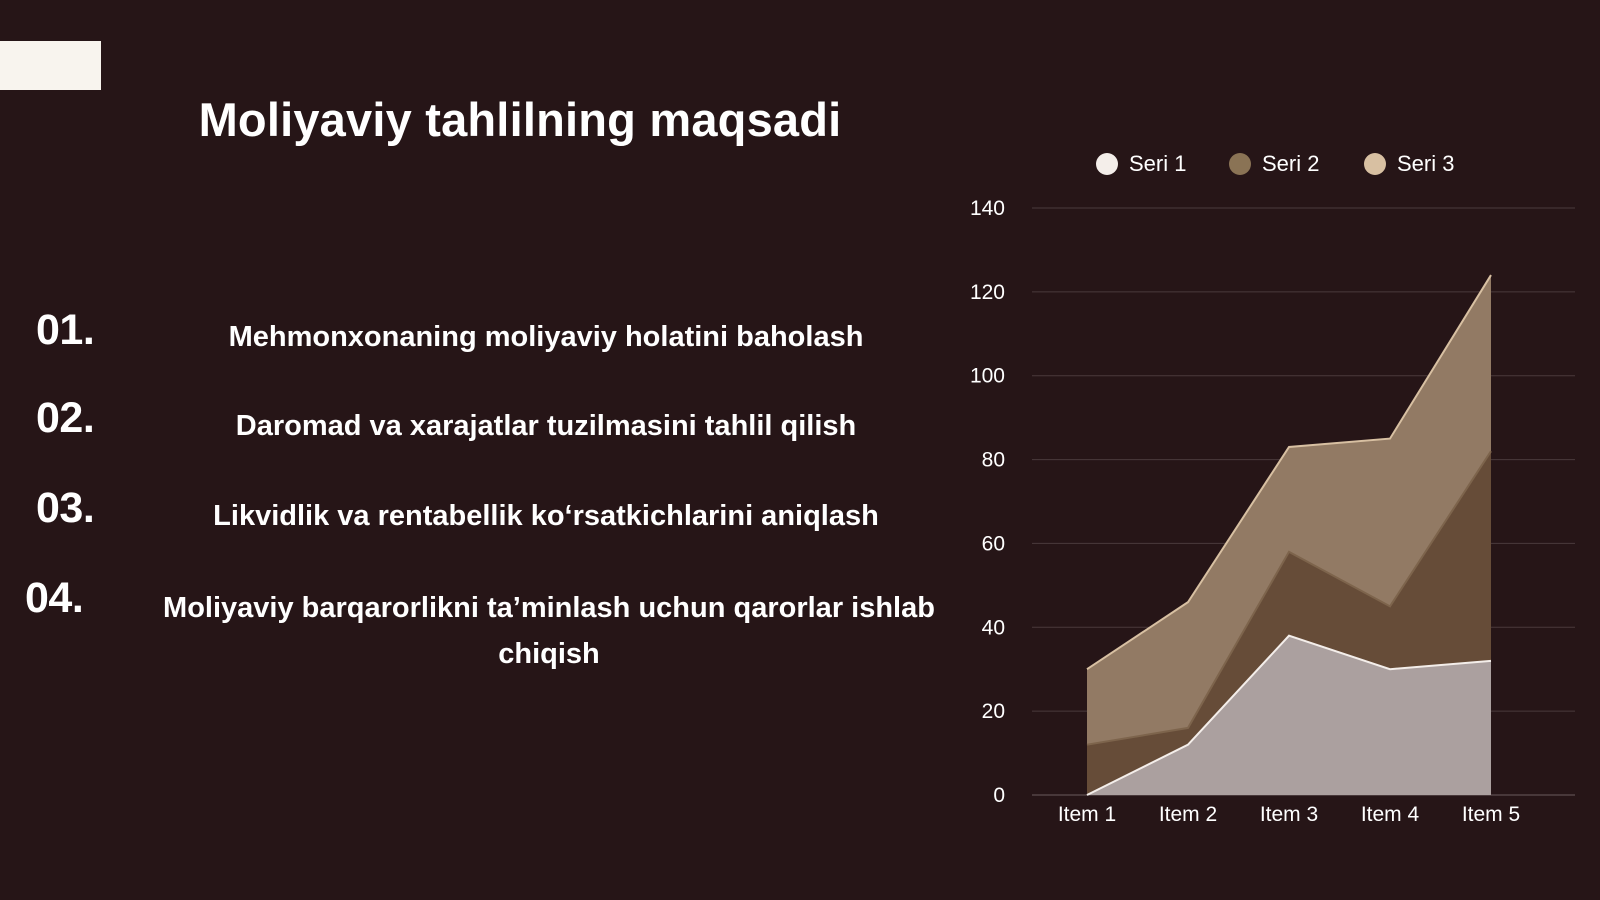  Describe the element at coordinates (1491, 814) in the screenshot. I see `x-tick-label: Item 5` at that location.